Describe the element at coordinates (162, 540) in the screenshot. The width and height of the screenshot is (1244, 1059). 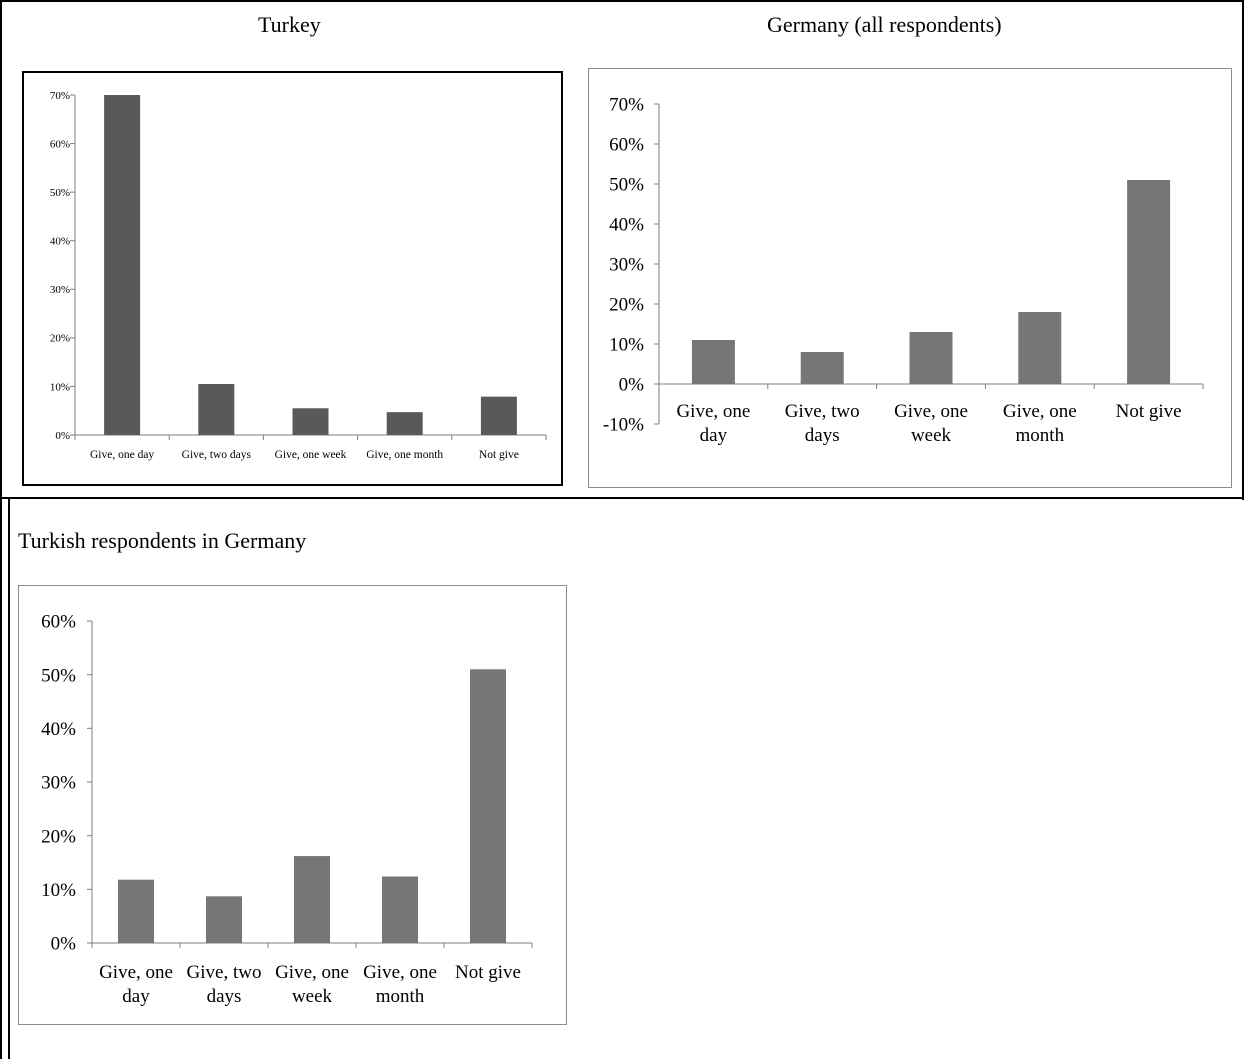
I see `chart-title-turkish-in-germany: Turkish respondents in Germany` at that location.